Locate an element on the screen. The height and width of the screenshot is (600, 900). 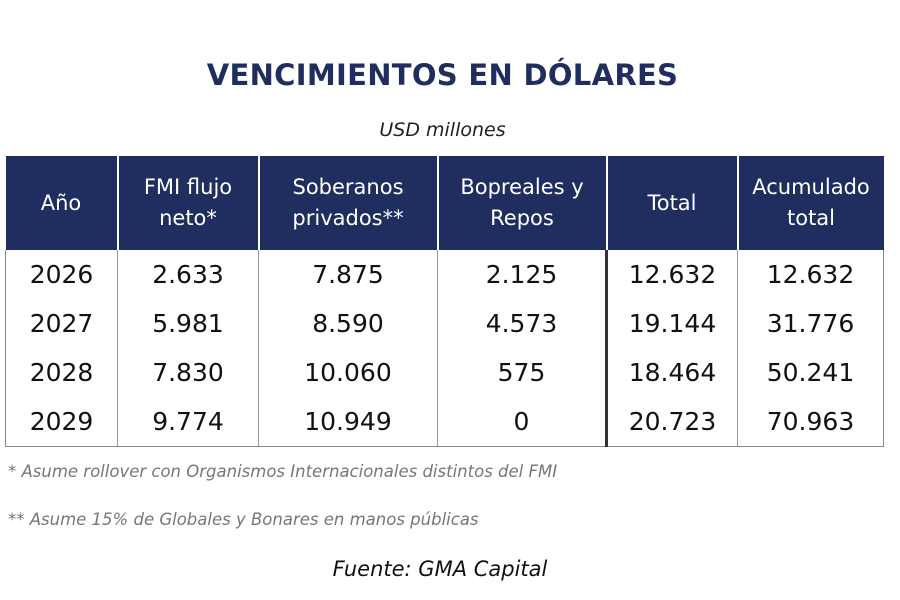
table-cell: 10.060 is located at coordinates (348, 372).